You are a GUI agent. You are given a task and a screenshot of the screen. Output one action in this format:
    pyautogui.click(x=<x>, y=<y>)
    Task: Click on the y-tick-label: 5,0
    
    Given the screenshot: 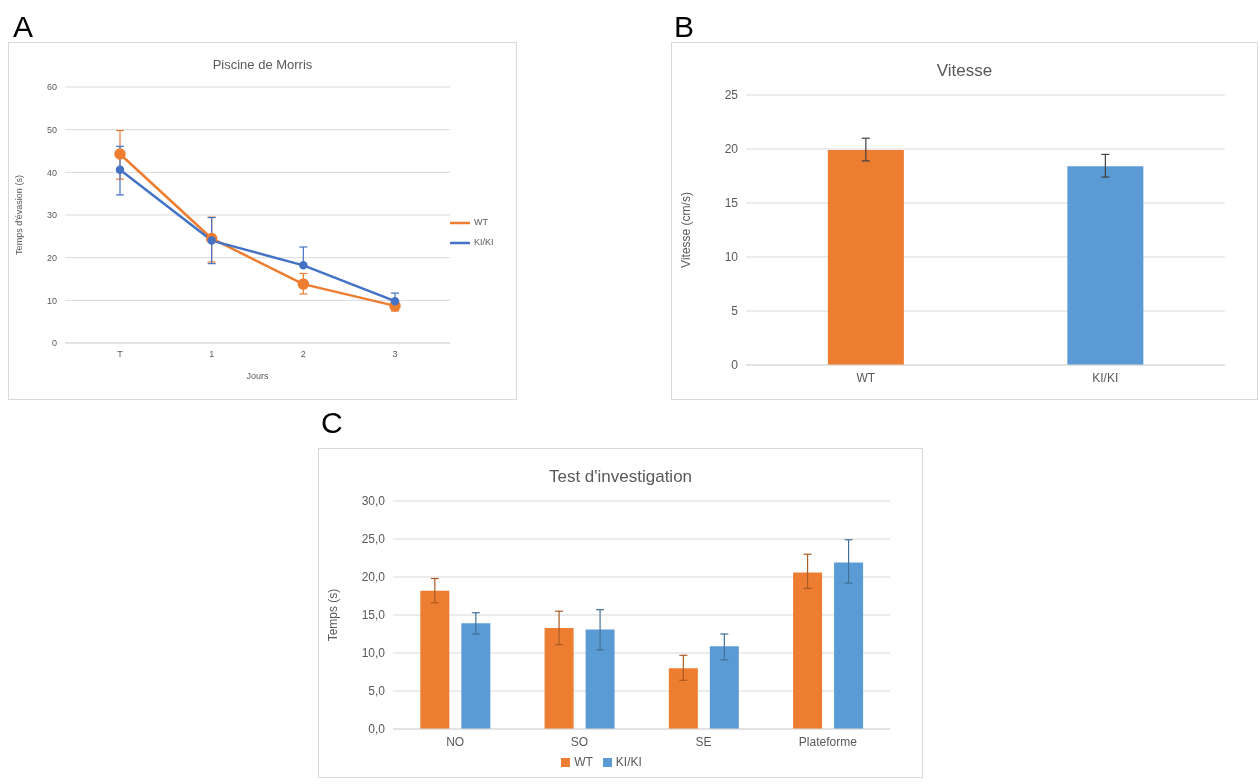 What is the action you would take?
    pyautogui.click(x=377, y=691)
    